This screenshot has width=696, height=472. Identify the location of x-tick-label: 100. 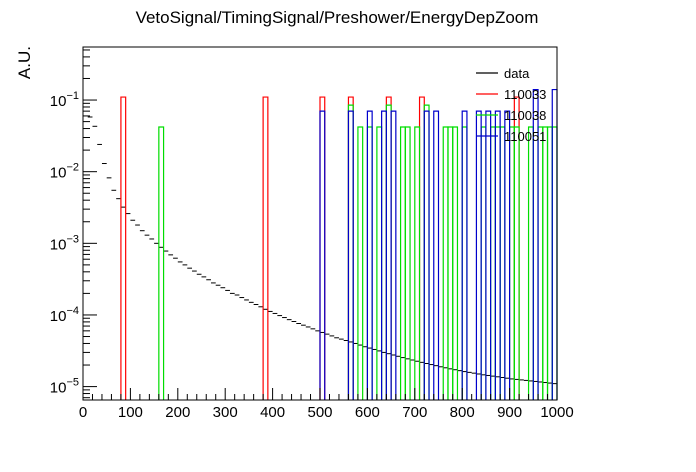
(130, 412).